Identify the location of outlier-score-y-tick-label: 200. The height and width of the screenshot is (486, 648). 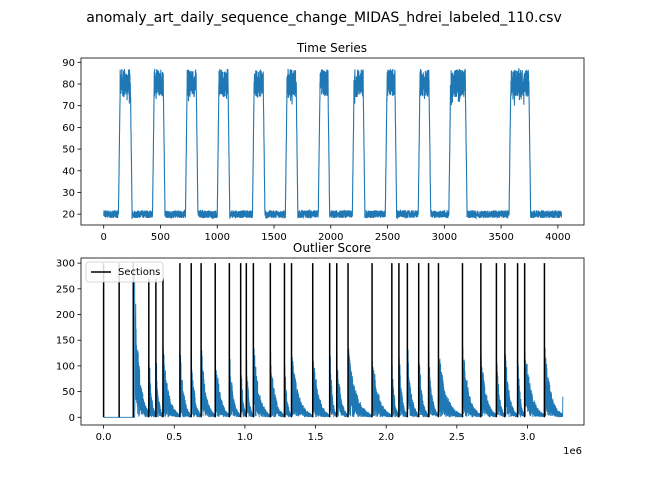
(65, 315).